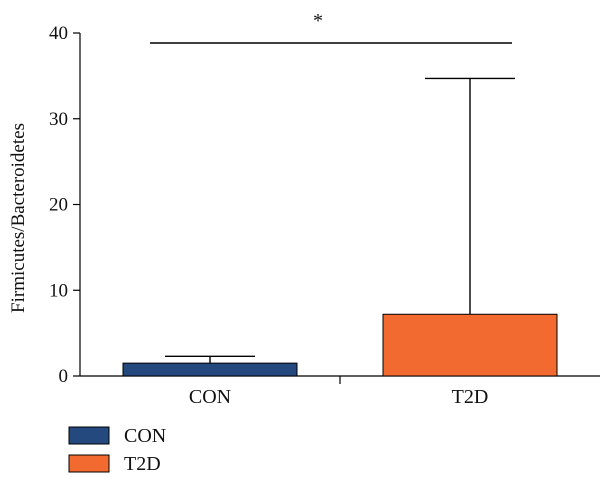 This screenshot has height=481, width=600. What do you see at coordinates (58, 290) in the screenshot?
I see `y-tick-label: 10` at bounding box center [58, 290].